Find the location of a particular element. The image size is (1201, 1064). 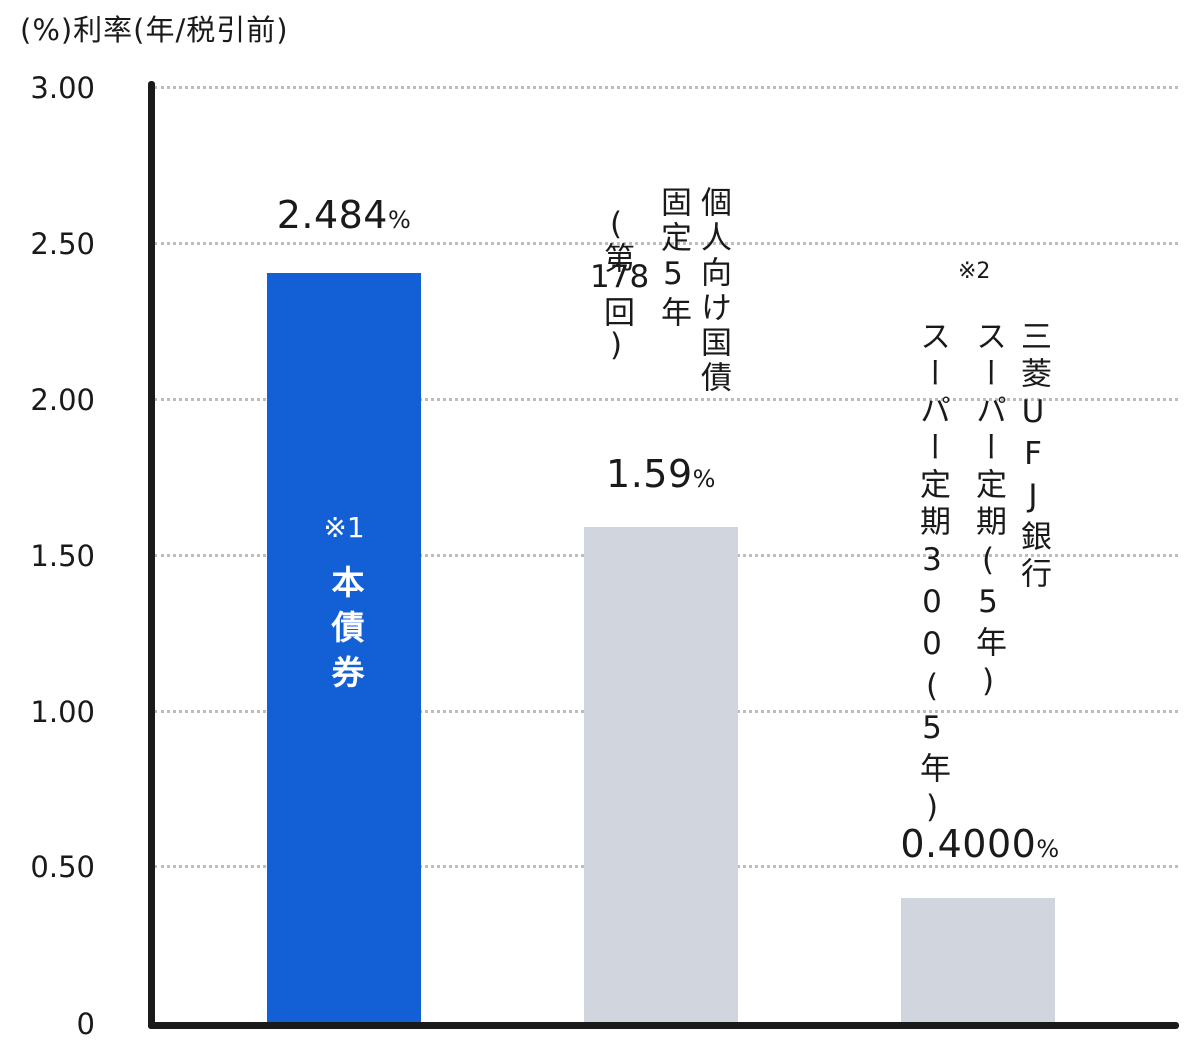

note-marker-1: ※1 is located at coordinates (344, 527).